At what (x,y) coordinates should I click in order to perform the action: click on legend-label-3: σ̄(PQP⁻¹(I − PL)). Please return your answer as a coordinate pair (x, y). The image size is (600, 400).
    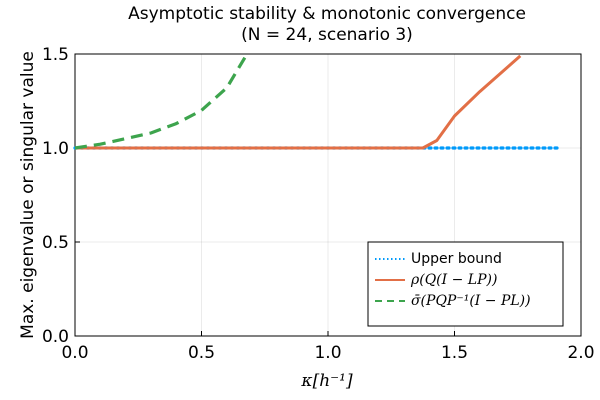
    Looking at the image, I should click on (471, 301).